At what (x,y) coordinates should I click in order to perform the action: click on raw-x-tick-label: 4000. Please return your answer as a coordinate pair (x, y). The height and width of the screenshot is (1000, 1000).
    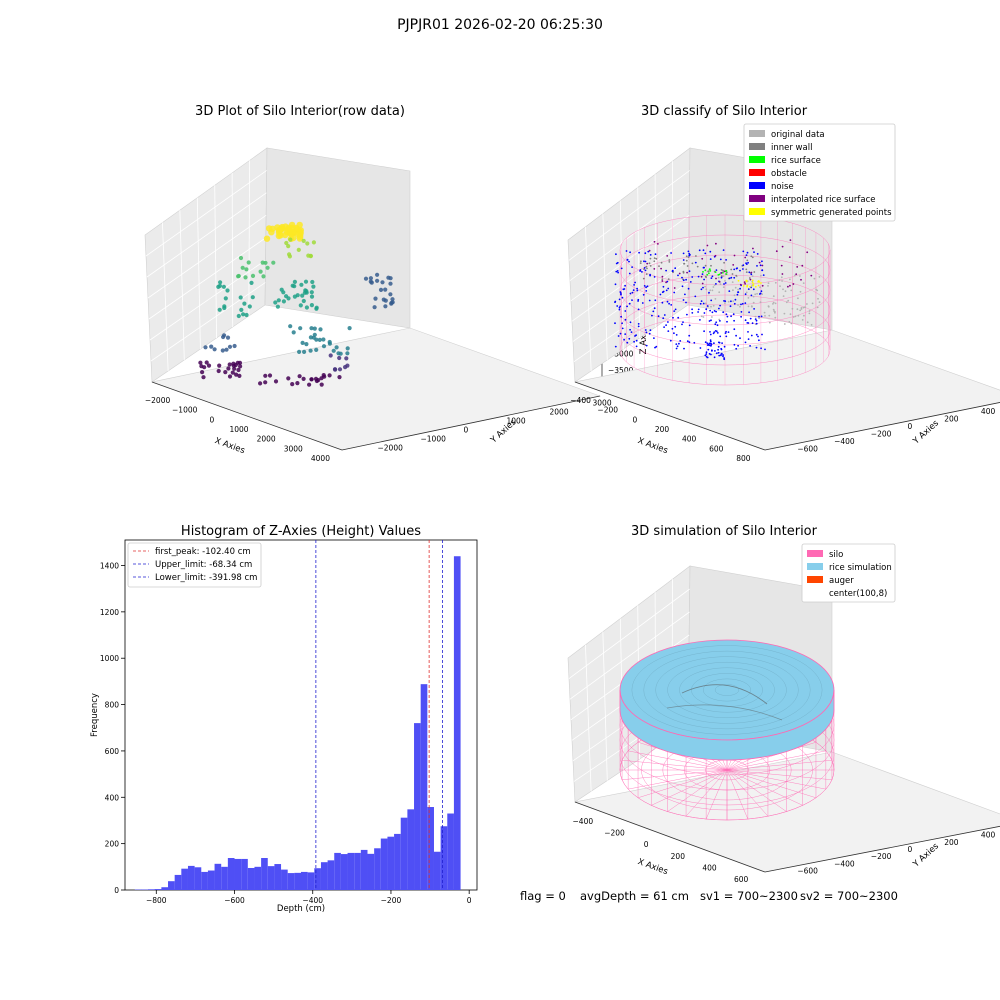
    Looking at the image, I should click on (320, 458).